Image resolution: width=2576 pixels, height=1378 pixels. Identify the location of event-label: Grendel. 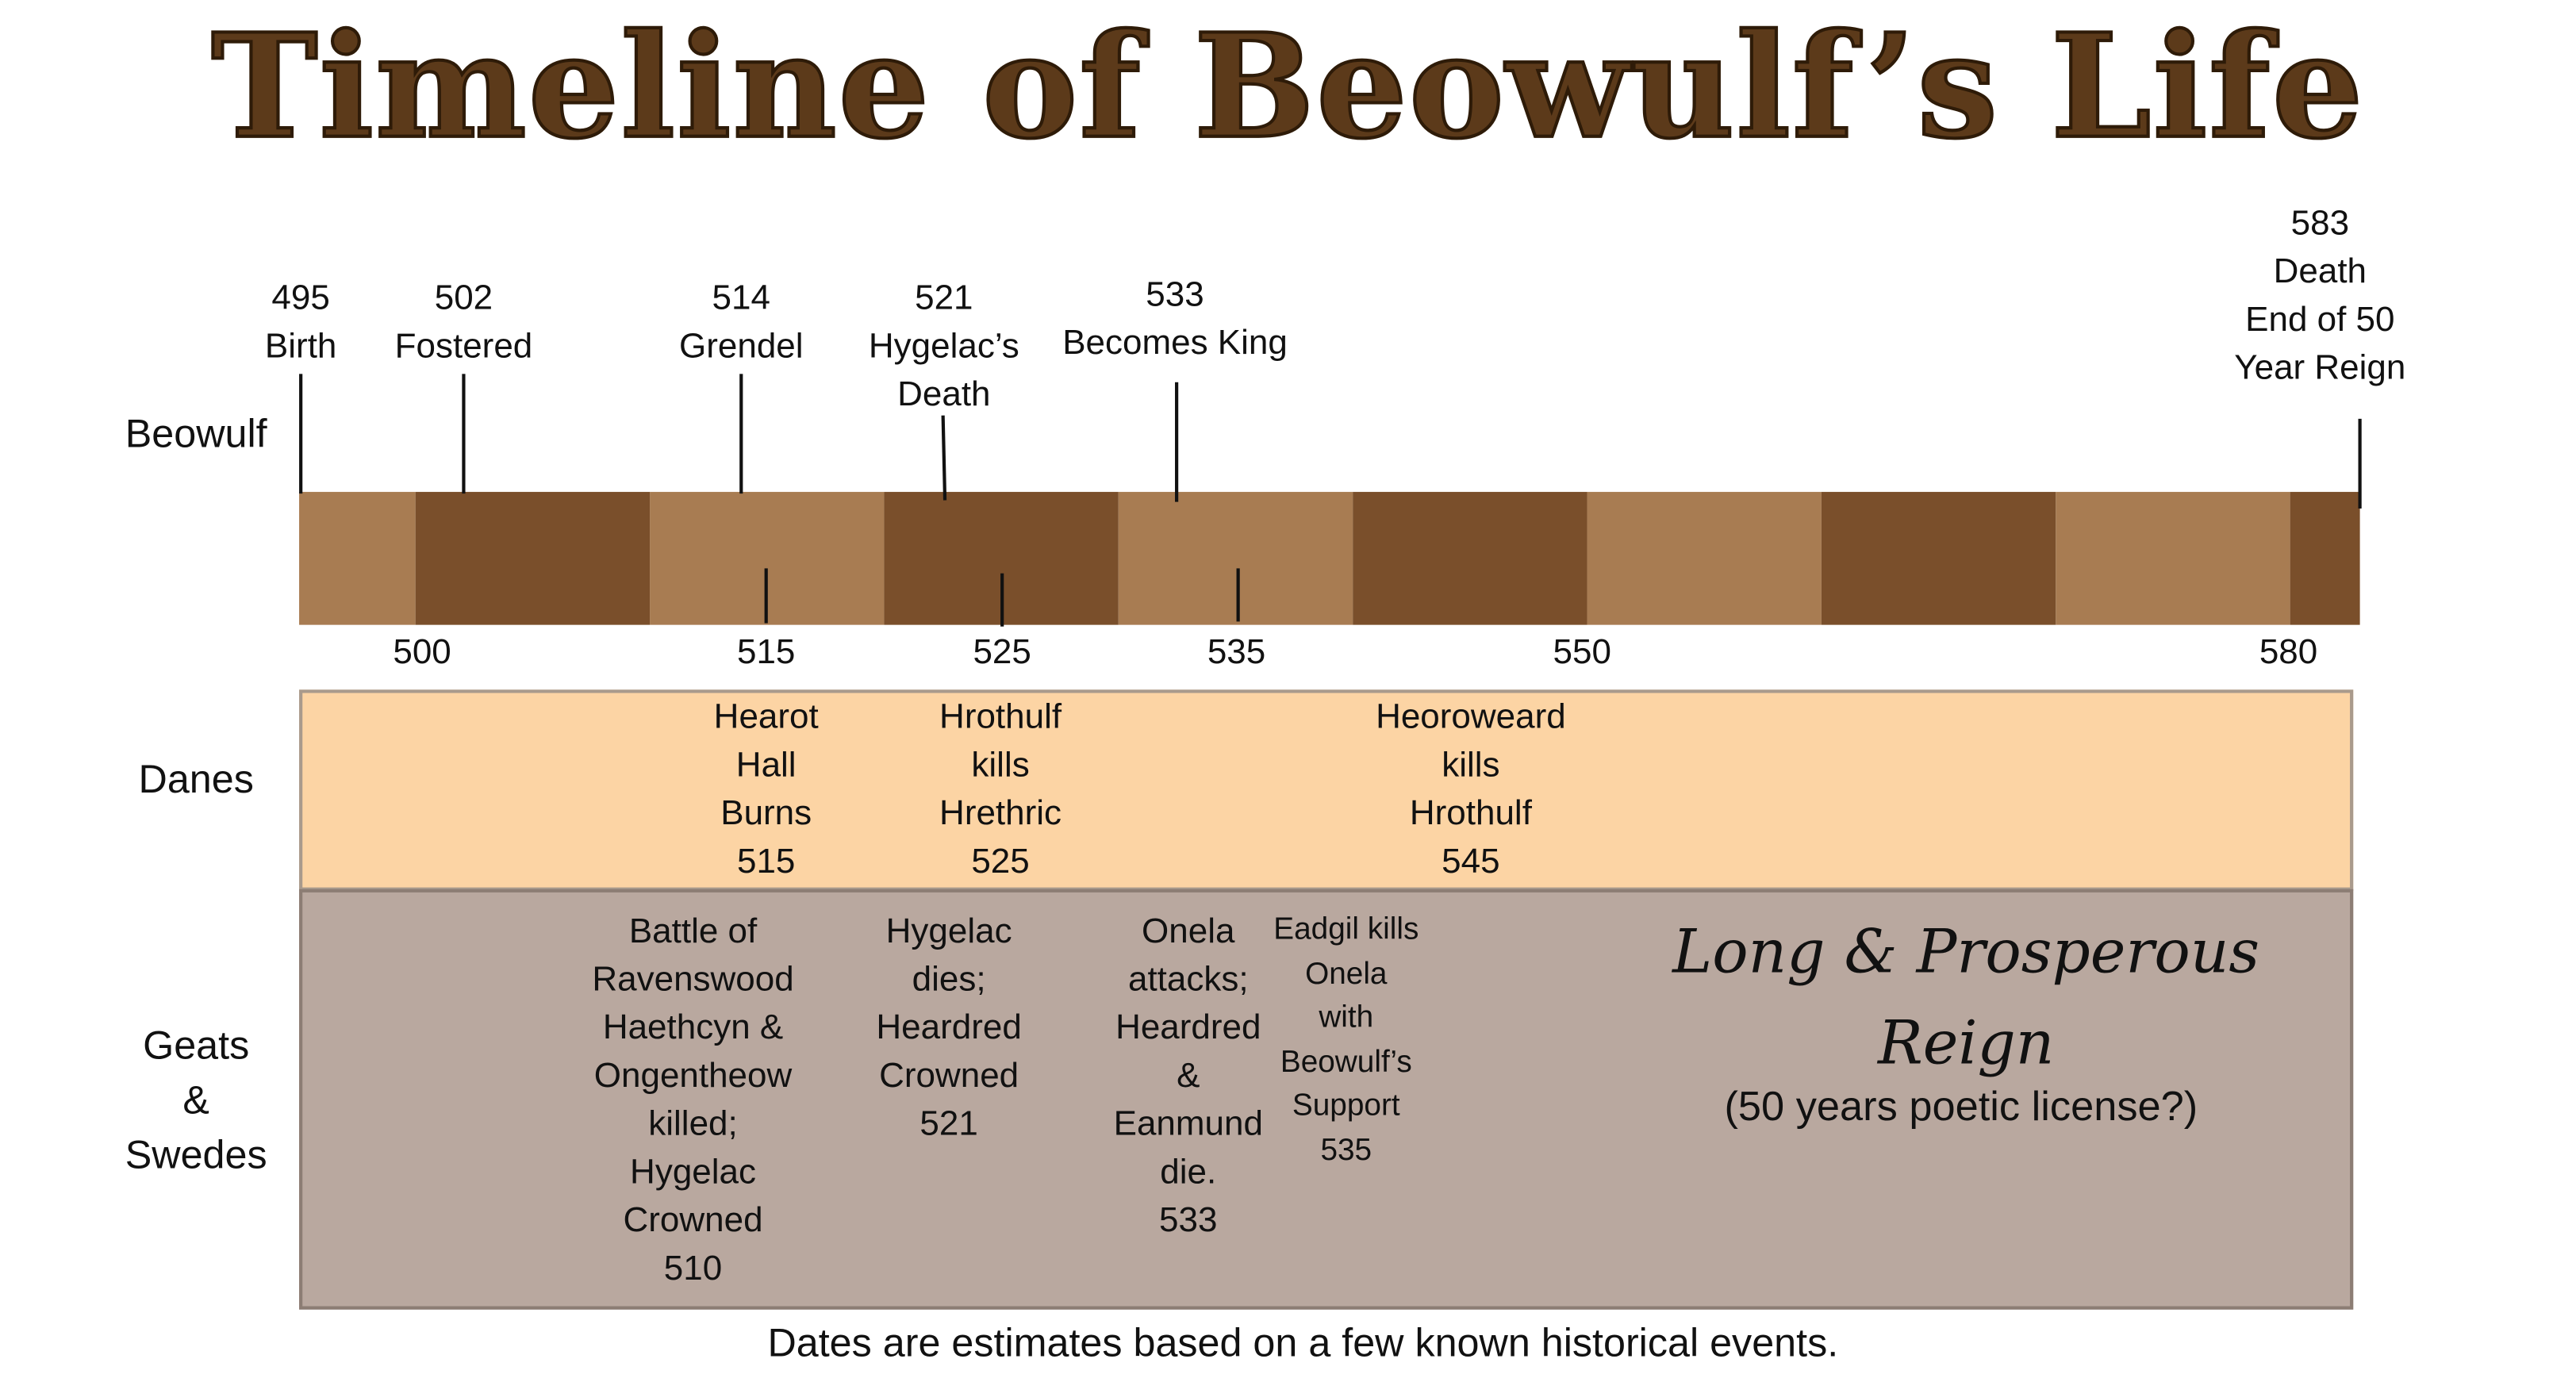
(741, 346).